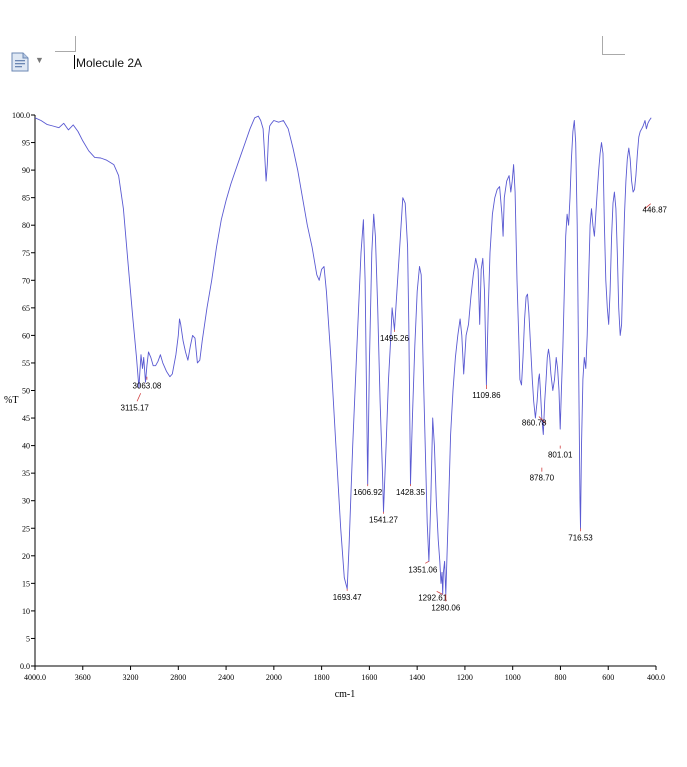 The width and height of the screenshot is (687, 767). What do you see at coordinates (26, 418) in the screenshot?
I see `y-tick-label: 45` at bounding box center [26, 418].